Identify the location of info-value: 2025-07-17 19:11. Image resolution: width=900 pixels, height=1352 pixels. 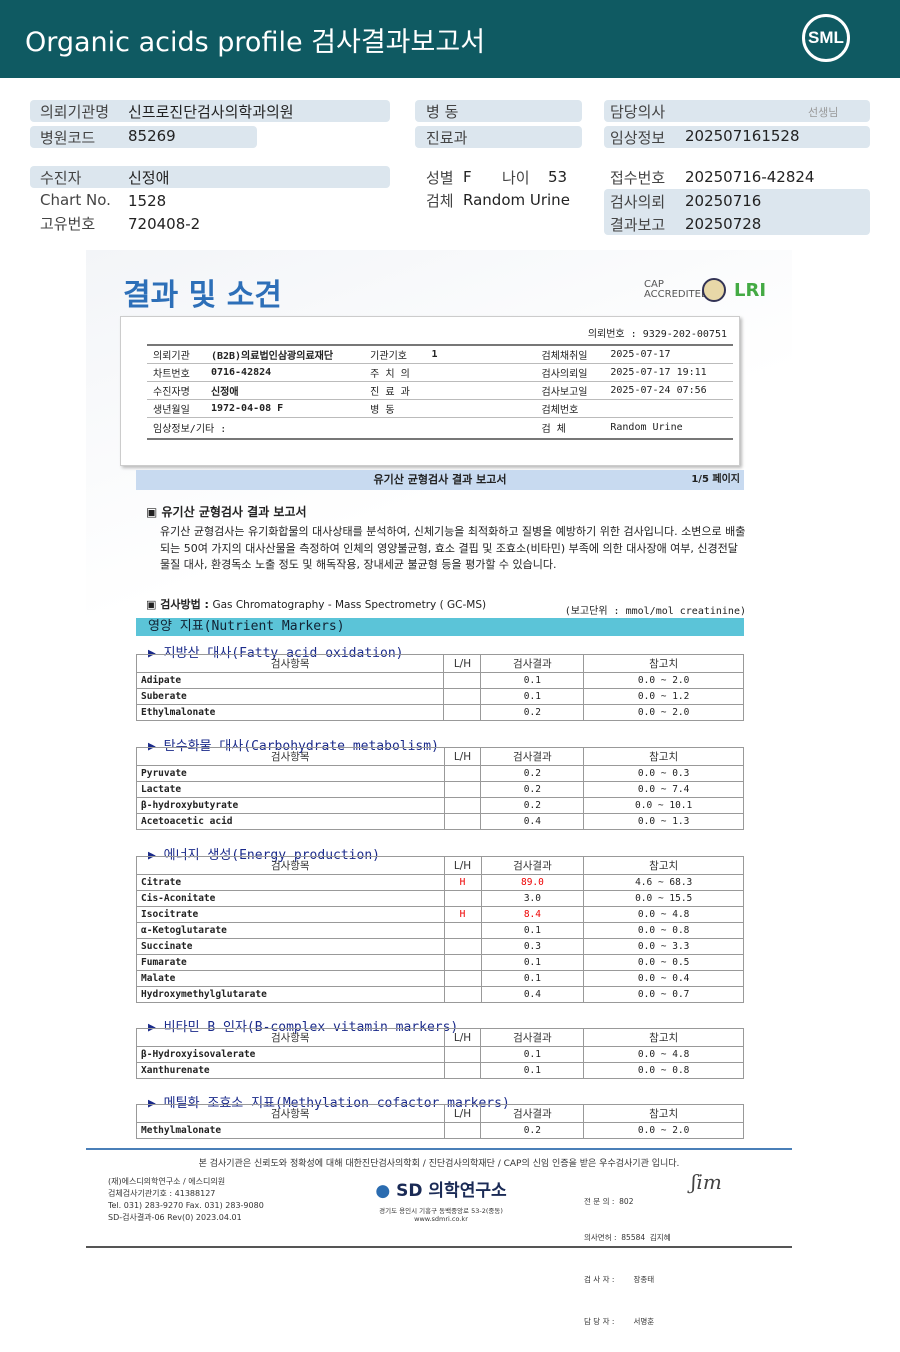
(668, 372).